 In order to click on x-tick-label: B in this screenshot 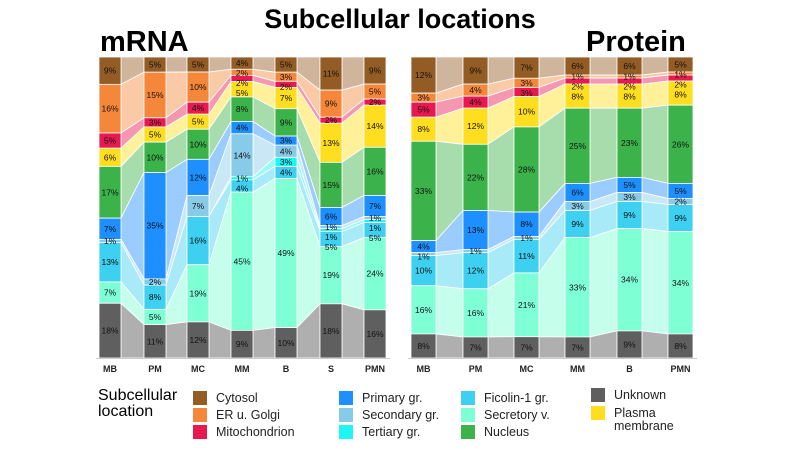, I will do `click(286, 369)`.